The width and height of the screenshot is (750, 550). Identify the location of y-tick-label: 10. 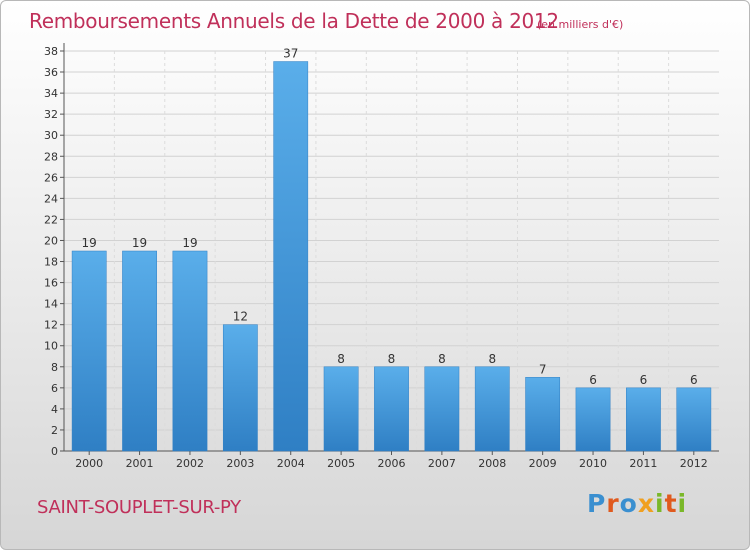
(51, 346).